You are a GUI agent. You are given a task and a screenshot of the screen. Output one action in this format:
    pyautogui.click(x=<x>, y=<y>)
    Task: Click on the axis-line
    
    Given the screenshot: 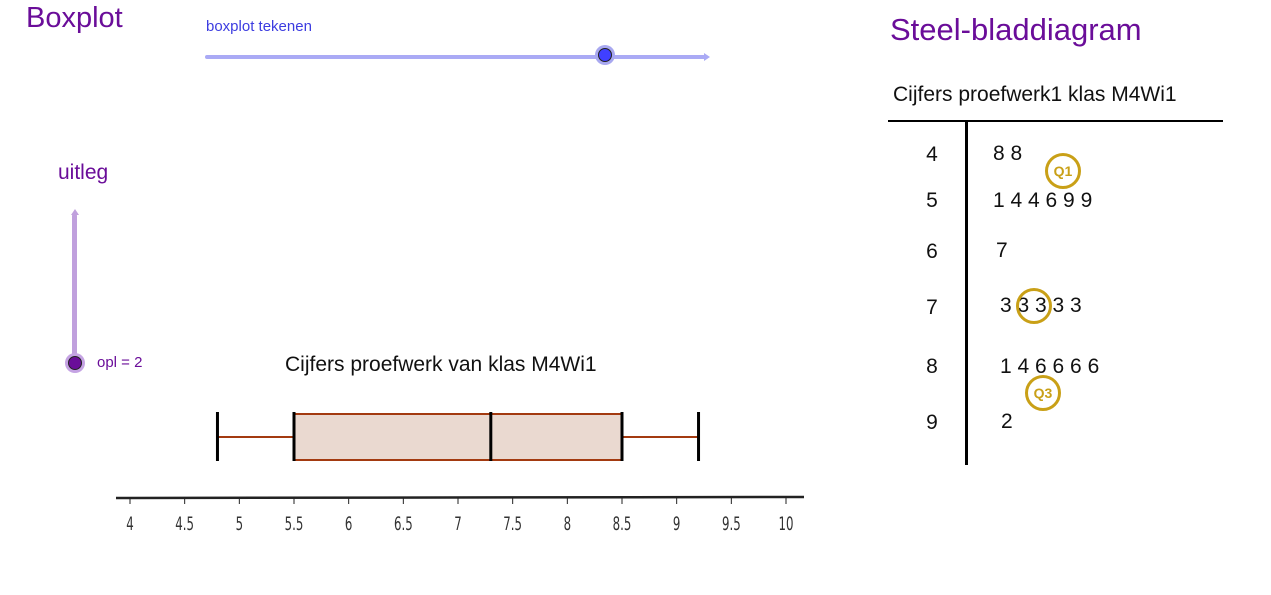 What is the action you would take?
    pyautogui.click(x=460, y=497)
    